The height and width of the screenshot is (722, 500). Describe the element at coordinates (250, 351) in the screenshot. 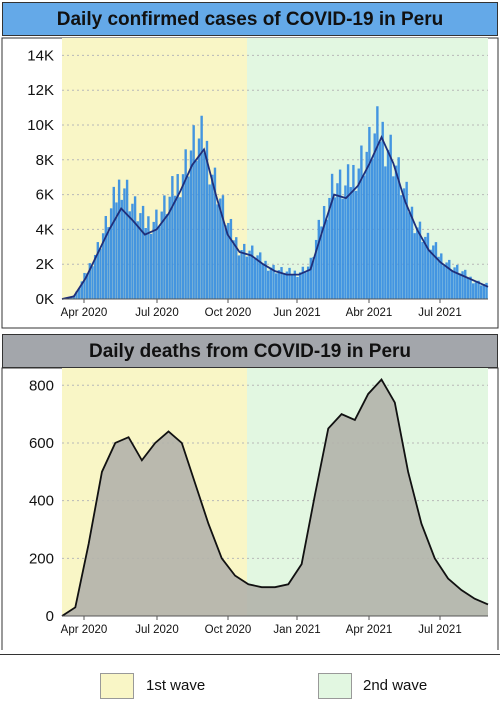

I see `deaths-chart-title: Daily deaths from COVID-19 in Peru` at that location.